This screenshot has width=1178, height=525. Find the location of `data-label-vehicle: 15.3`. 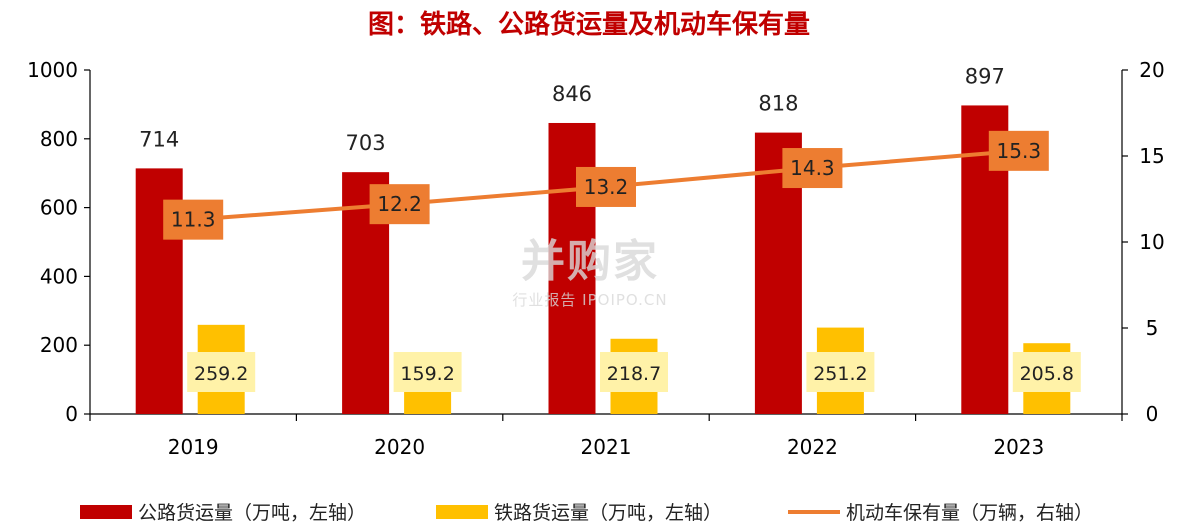

data-label-vehicle: 15.3 is located at coordinates (1019, 151).